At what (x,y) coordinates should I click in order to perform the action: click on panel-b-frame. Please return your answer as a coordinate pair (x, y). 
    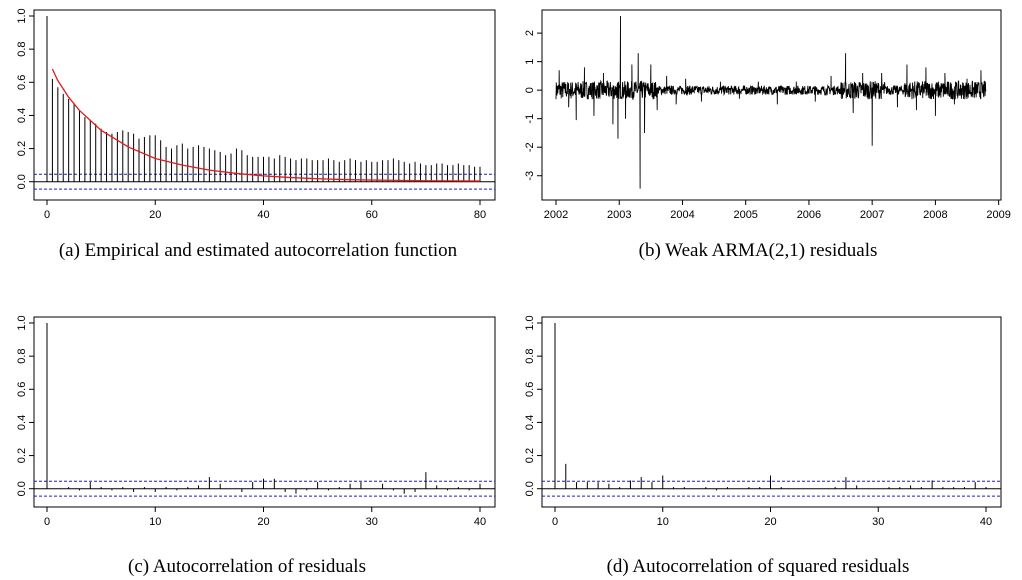
    Looking at the image, I should click on (771, 105).